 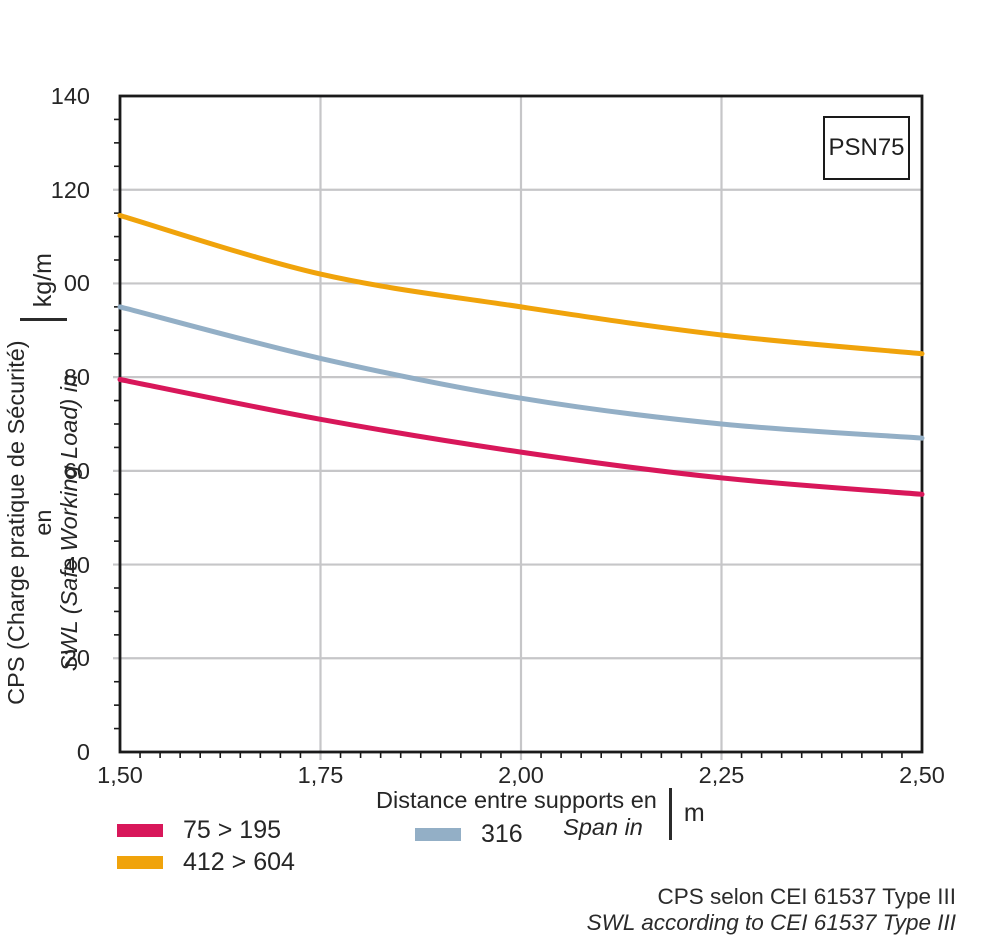 What do you see at coordinates (83, 752) in the screenshot?
I see `y-tick-label: 0` at bounding box center [83, 752].